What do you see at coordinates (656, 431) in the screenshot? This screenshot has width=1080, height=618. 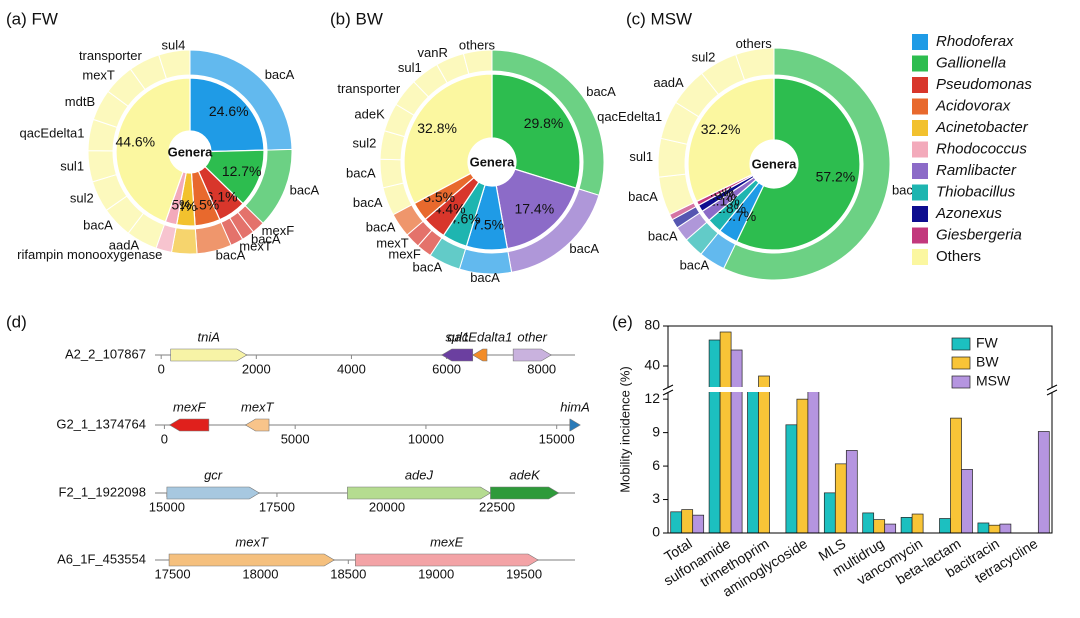 I see `y-tick-label: 9` at bounding box center [656, 431].